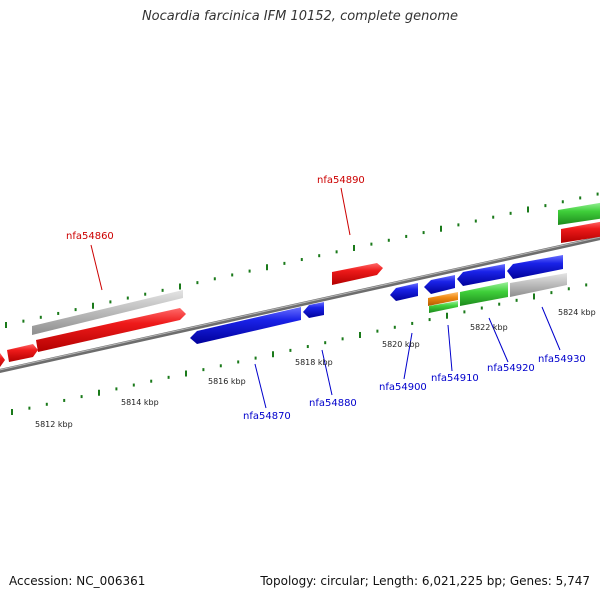 The image size is (600, 600). I want to click on scale-label: 5814 kbp, so click(140, 402).